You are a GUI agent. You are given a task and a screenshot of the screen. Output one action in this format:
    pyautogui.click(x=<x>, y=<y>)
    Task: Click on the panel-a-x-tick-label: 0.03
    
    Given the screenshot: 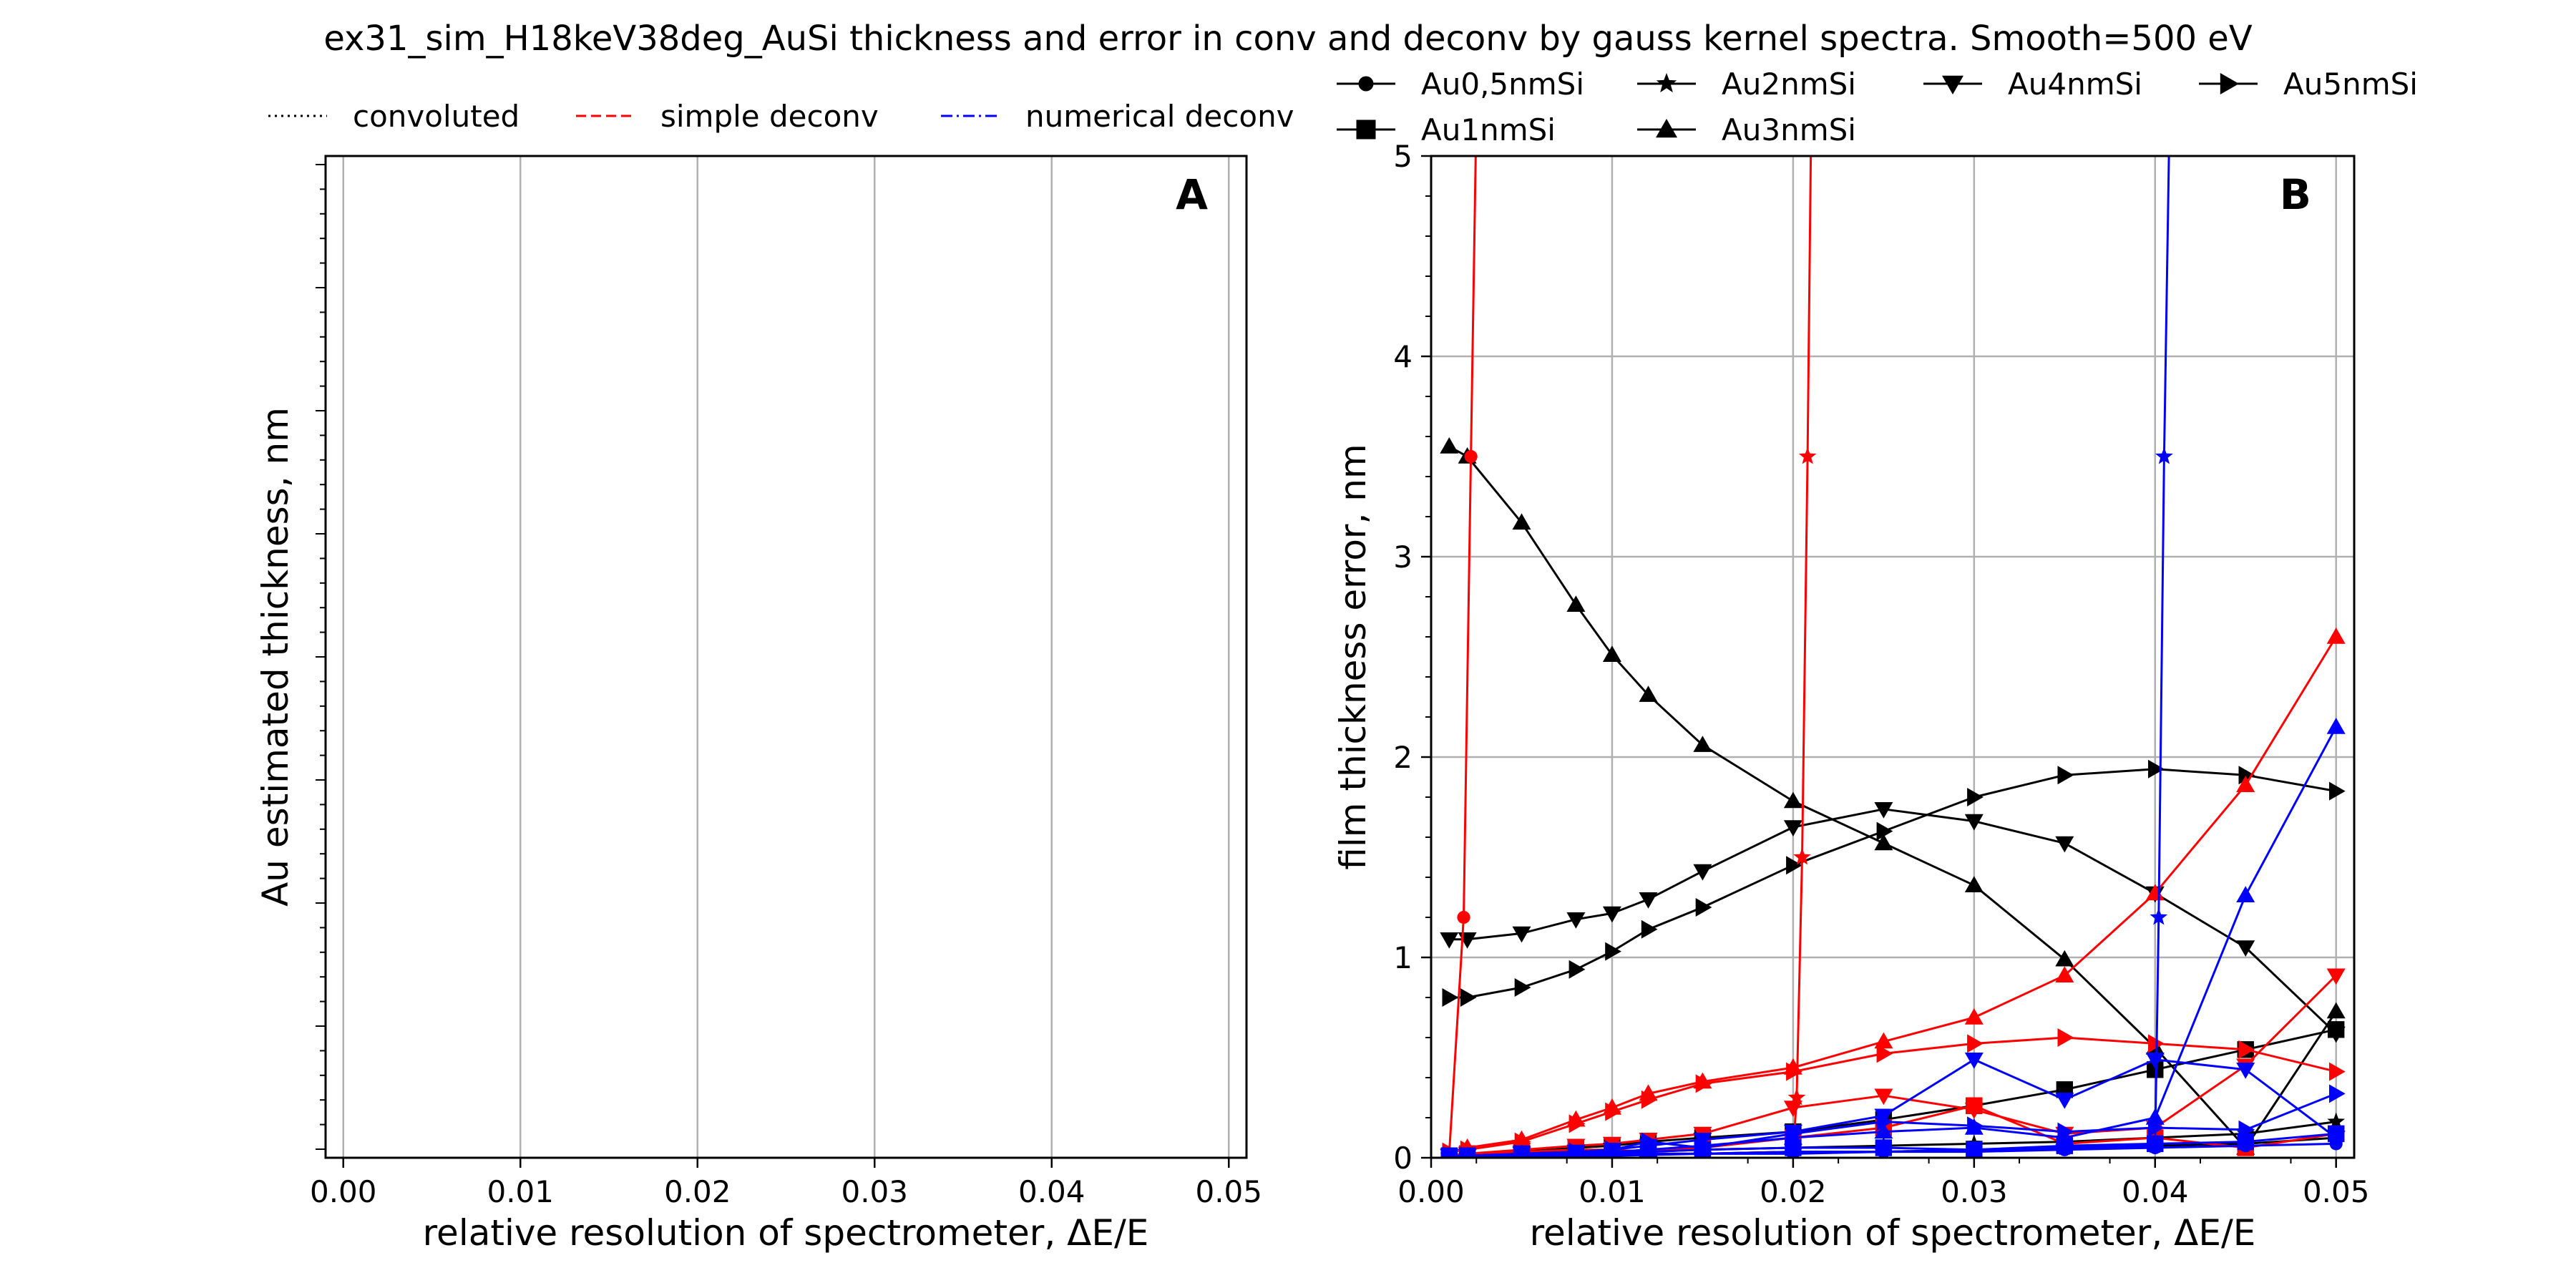 What is the action you would take?
    pyautogui.click(x=875, y=1191)
    